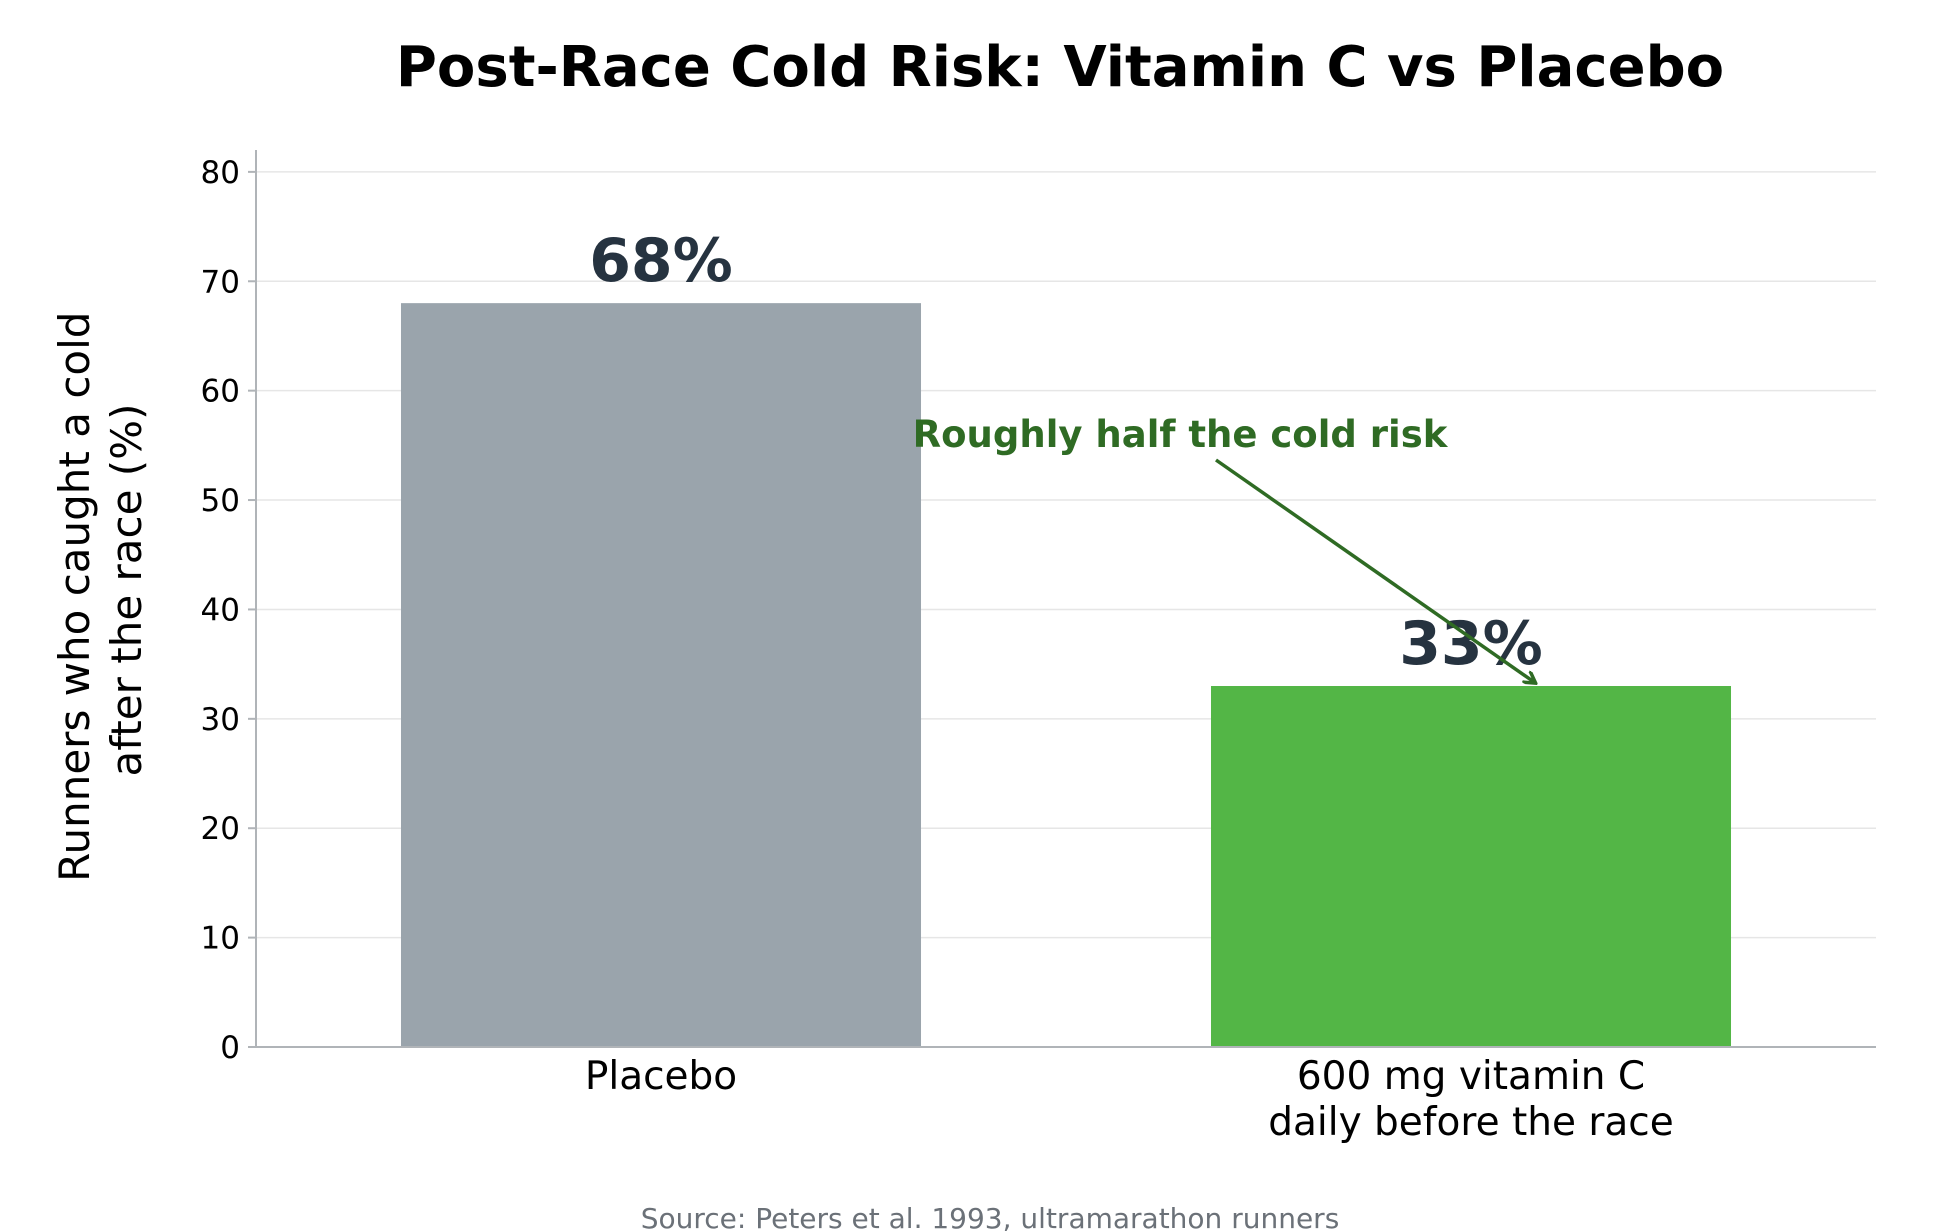  I want to click on data-label: 33%, so click(1471, 644).